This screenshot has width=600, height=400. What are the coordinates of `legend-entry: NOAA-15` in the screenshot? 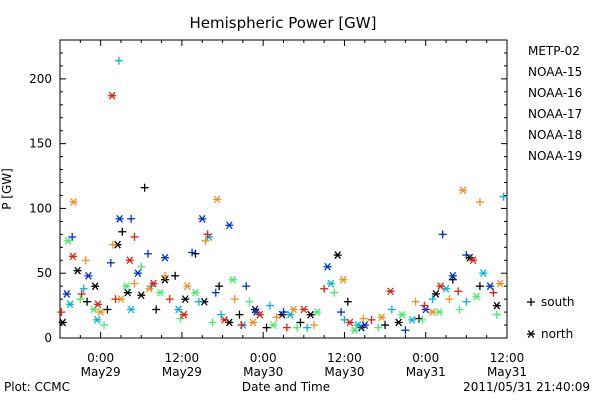 It's located at (555, 72).